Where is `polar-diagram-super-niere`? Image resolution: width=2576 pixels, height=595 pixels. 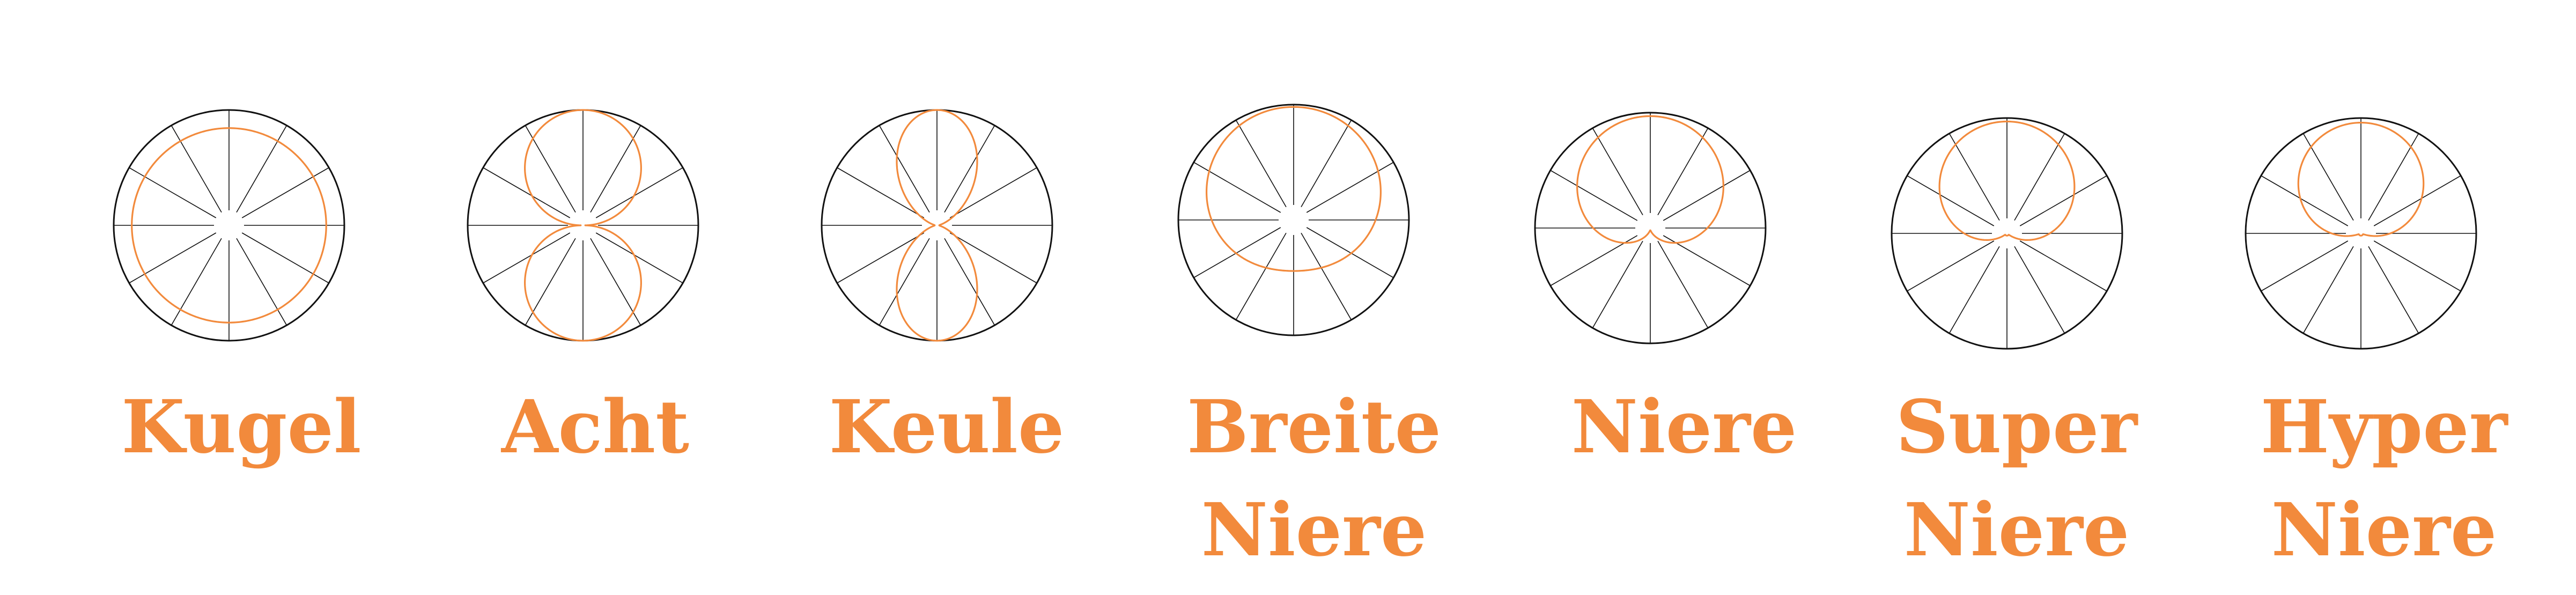
polar-diagram-super-niere is located at coordinates (2007, 233).